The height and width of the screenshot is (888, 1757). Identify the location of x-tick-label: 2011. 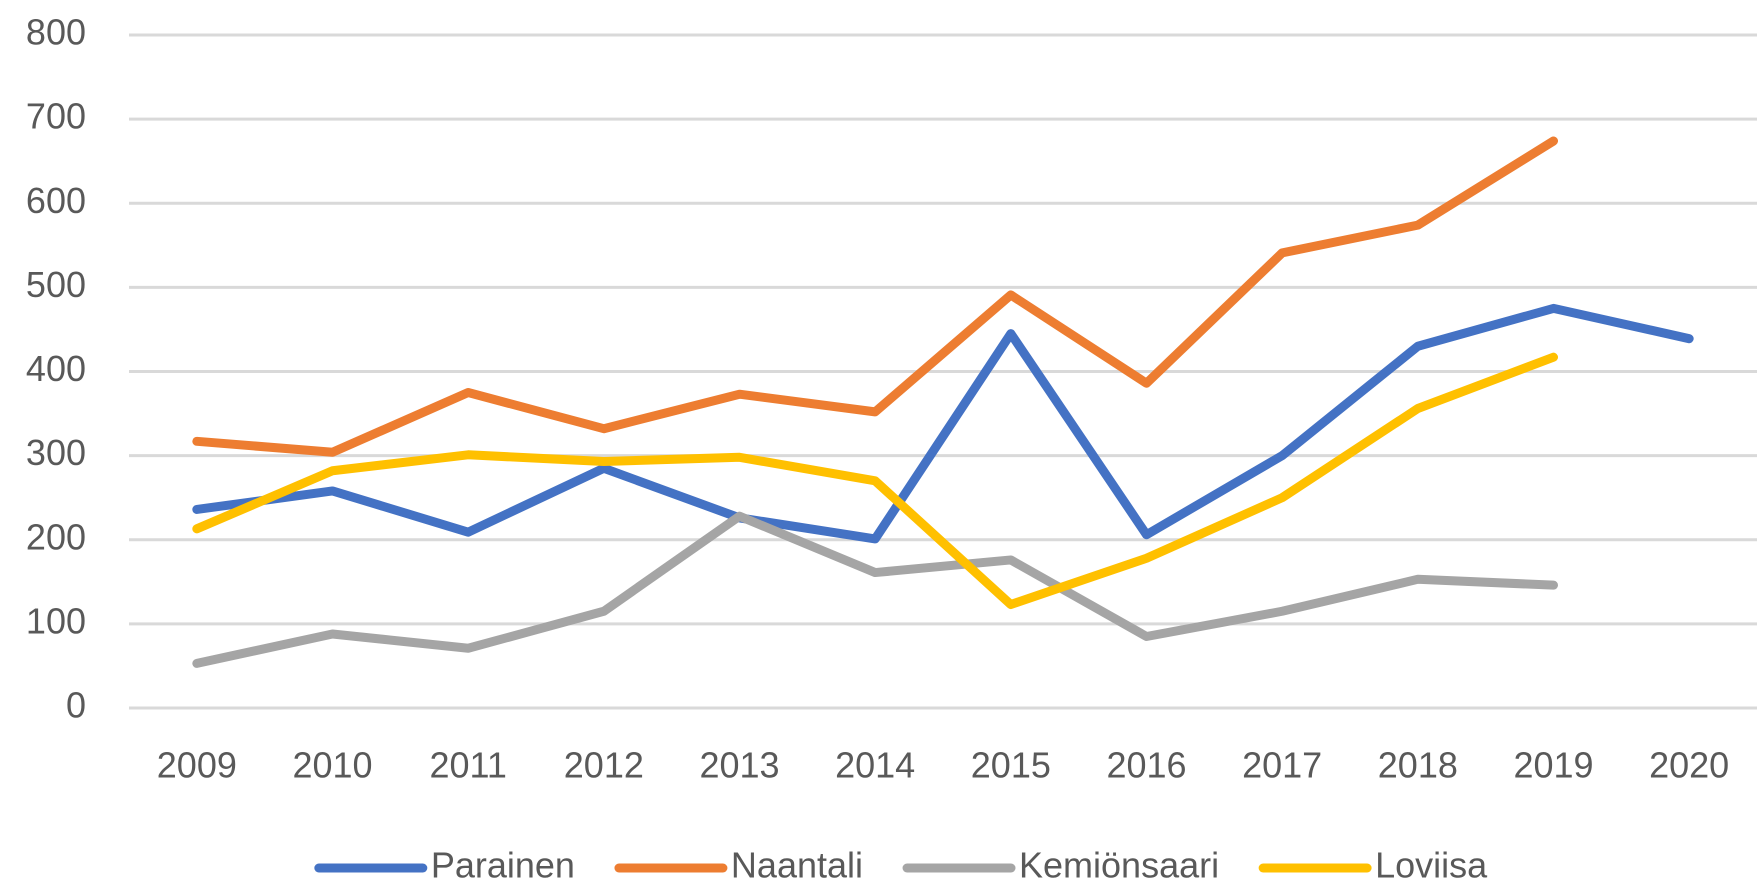
(467, 765).